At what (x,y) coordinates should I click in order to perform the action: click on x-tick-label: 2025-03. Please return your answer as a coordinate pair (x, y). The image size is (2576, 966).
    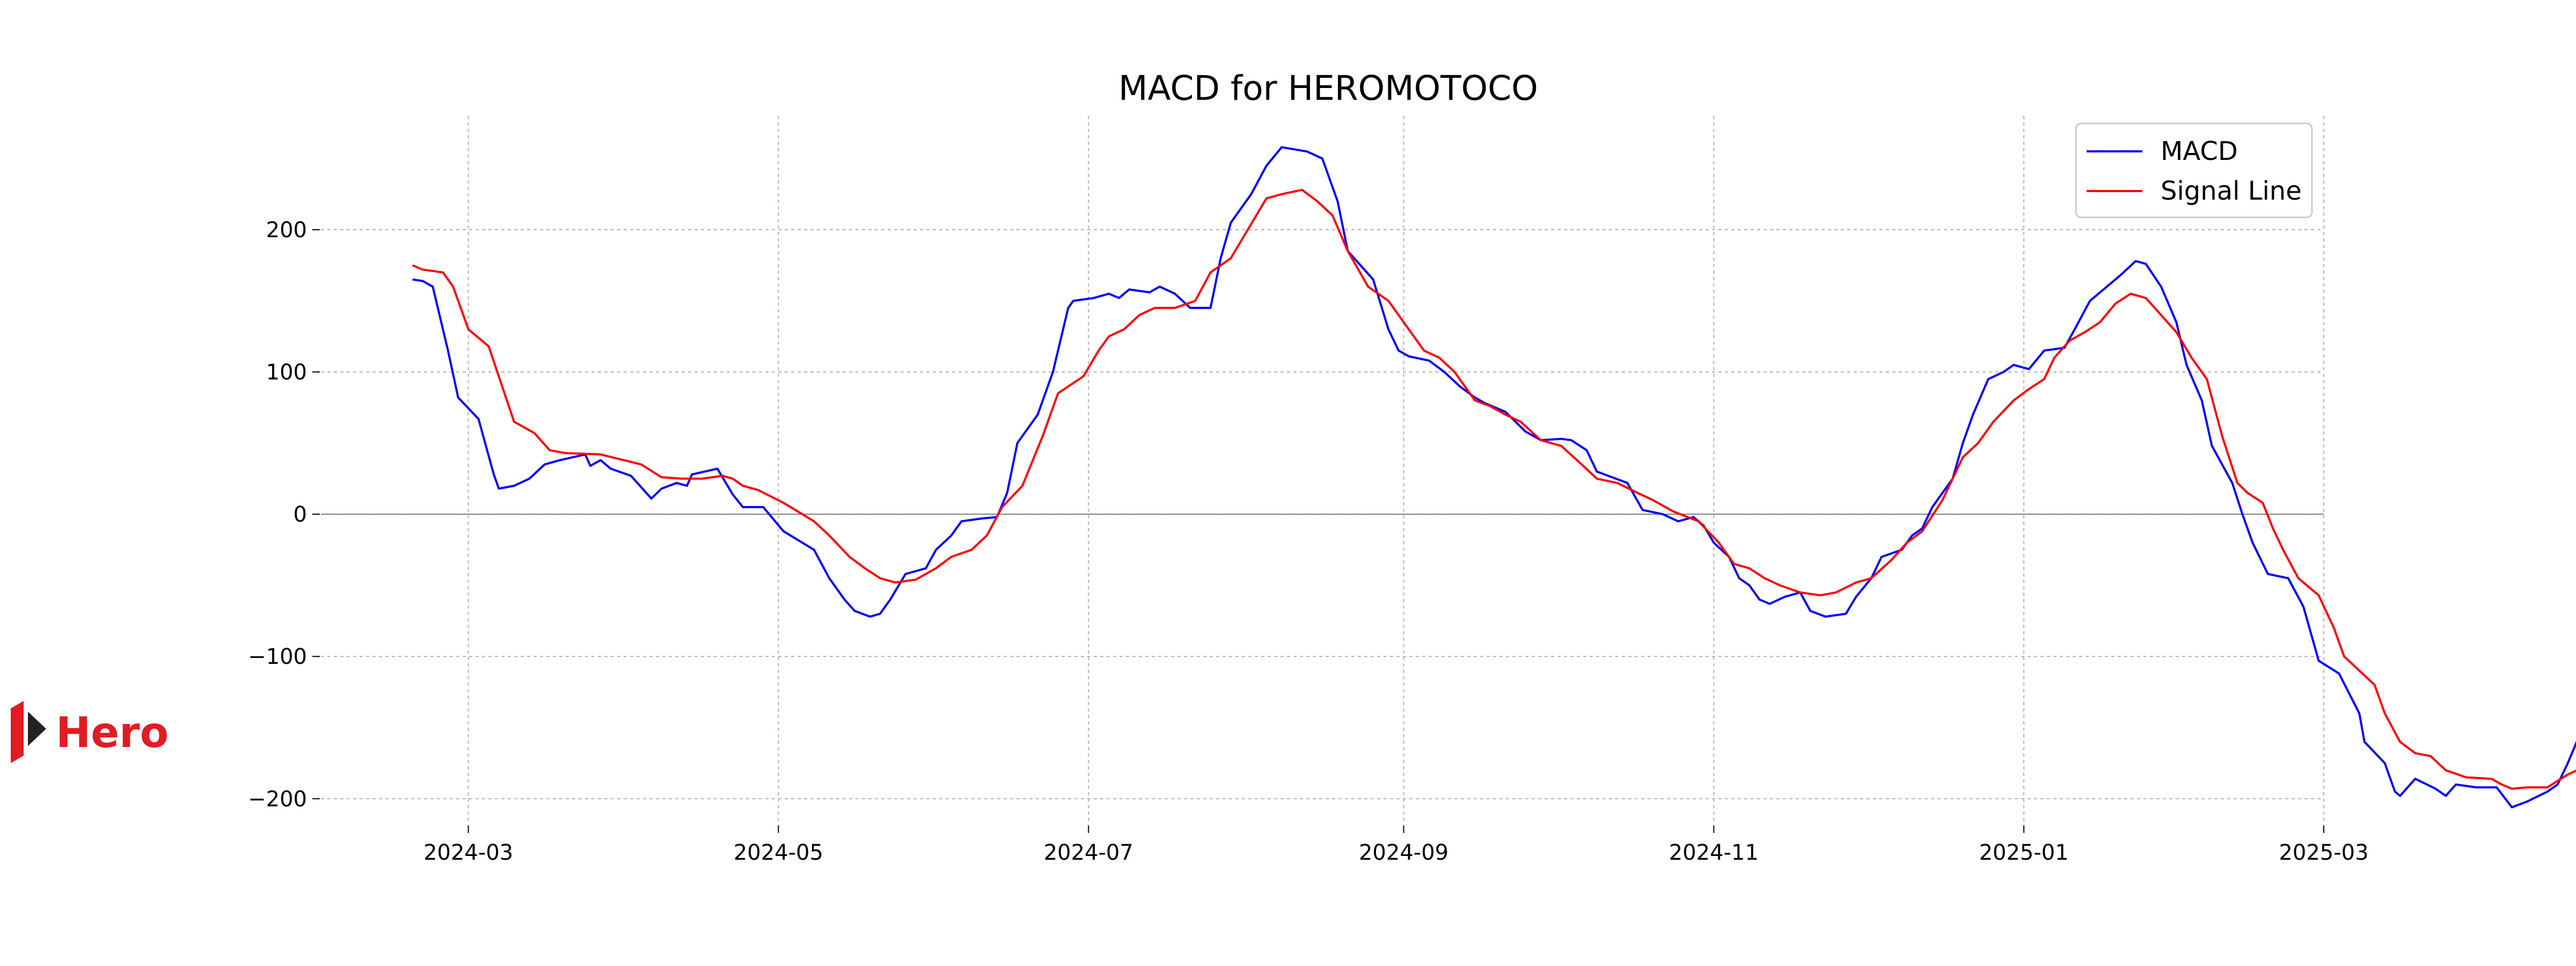
    Looking at the image, I should click on (2323, 852).